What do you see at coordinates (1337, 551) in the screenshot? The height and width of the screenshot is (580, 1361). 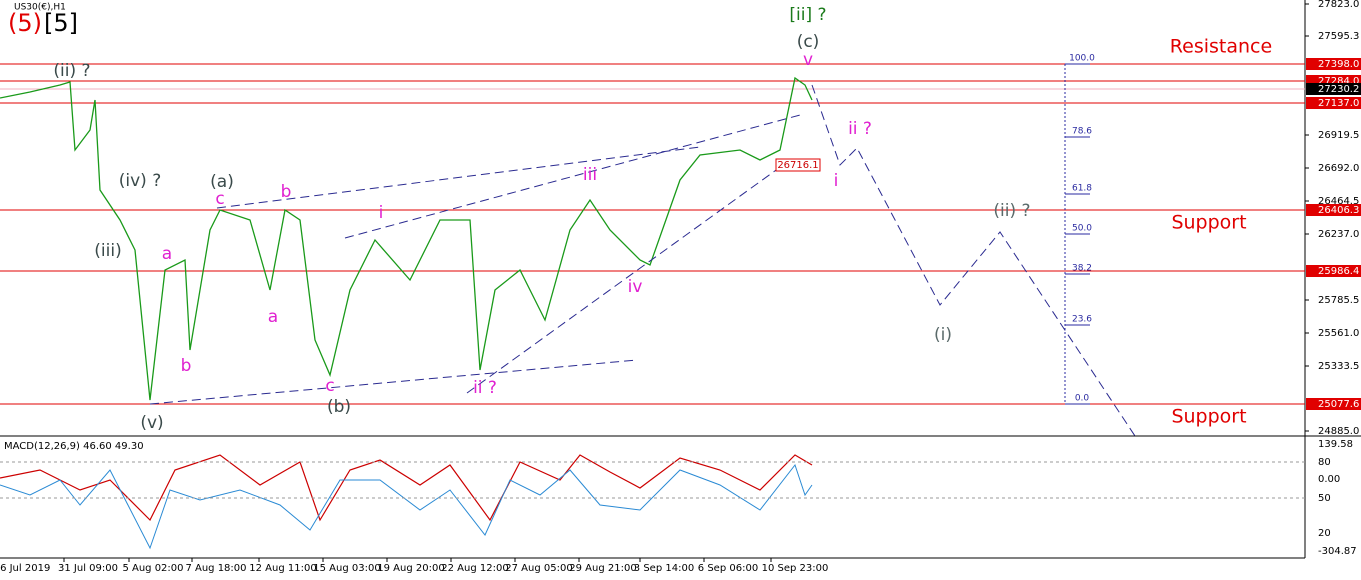 I see `macd-axis-label: -304.87` at bounding box center [1337, 551].